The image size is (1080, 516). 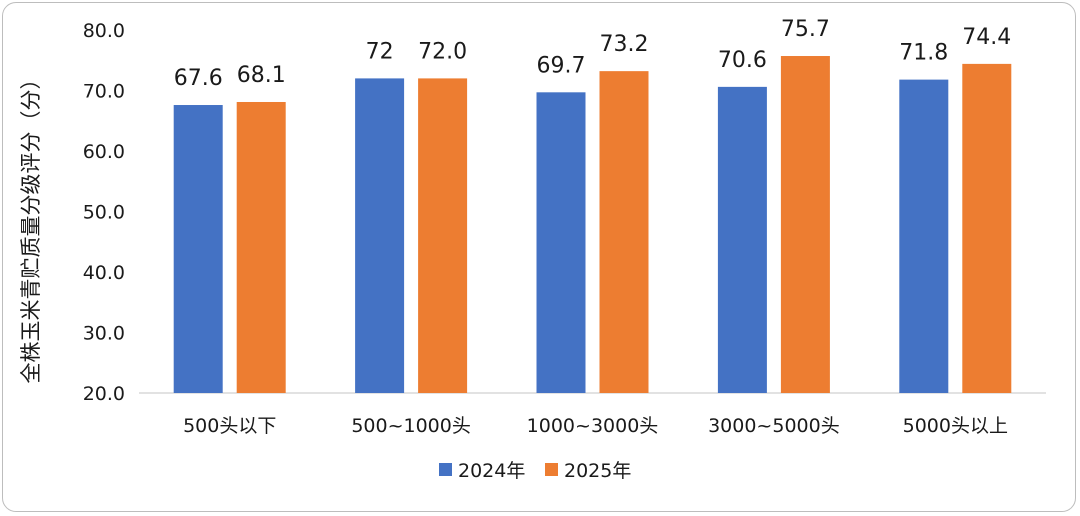 What do you see at coordinates (380, 51) in the screenshot?
I see `data-label: 72` at bounding box center [380, 51].